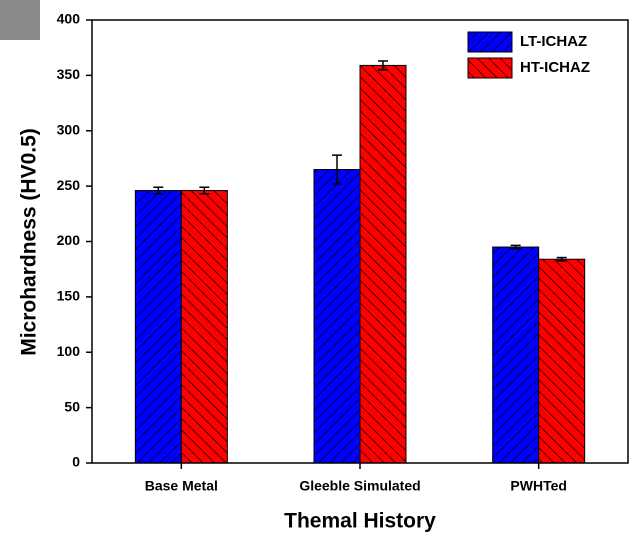 The width and height of the screenshot is (636, 538). Describe the element at coordinates (72, 406) in the screenshot. I see `y-tick-label: 50` at that location.